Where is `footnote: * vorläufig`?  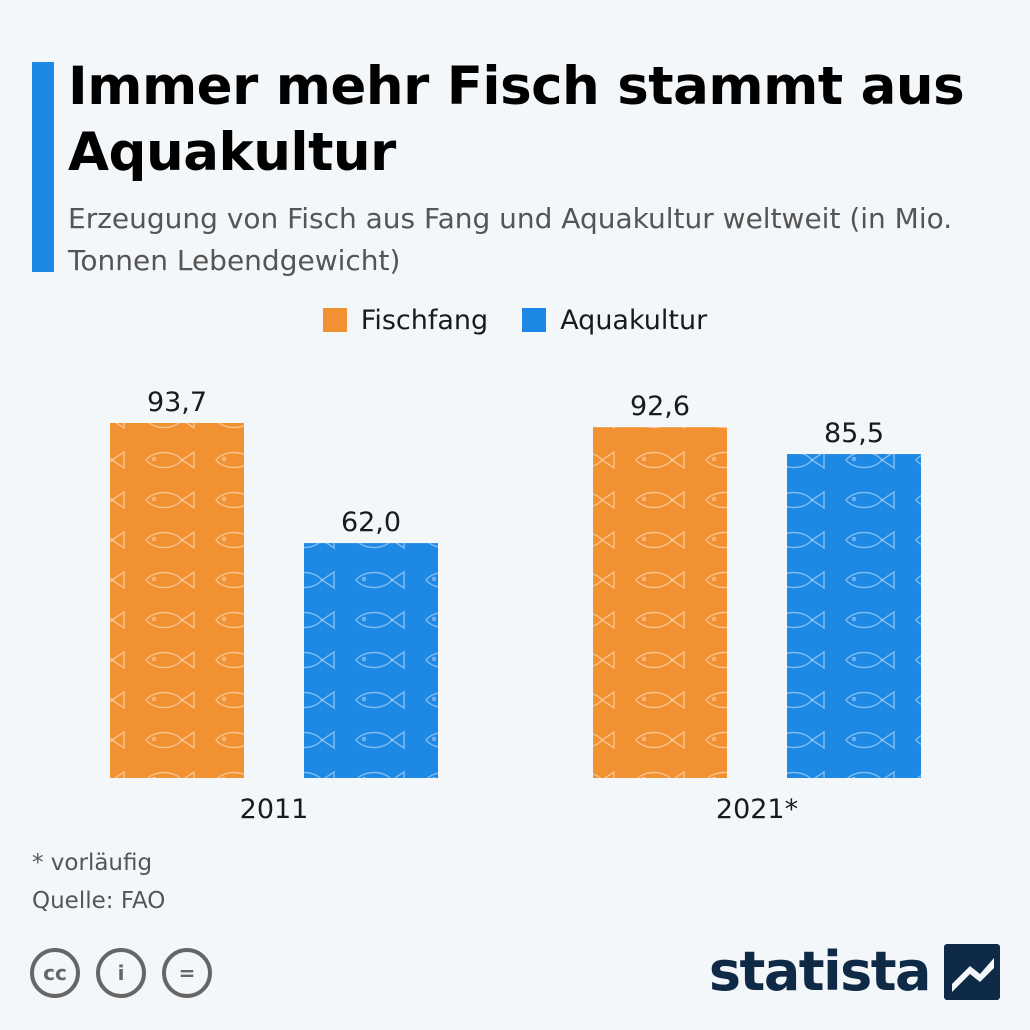 footnote: * vorläufig is located at coordinates (92, 863).